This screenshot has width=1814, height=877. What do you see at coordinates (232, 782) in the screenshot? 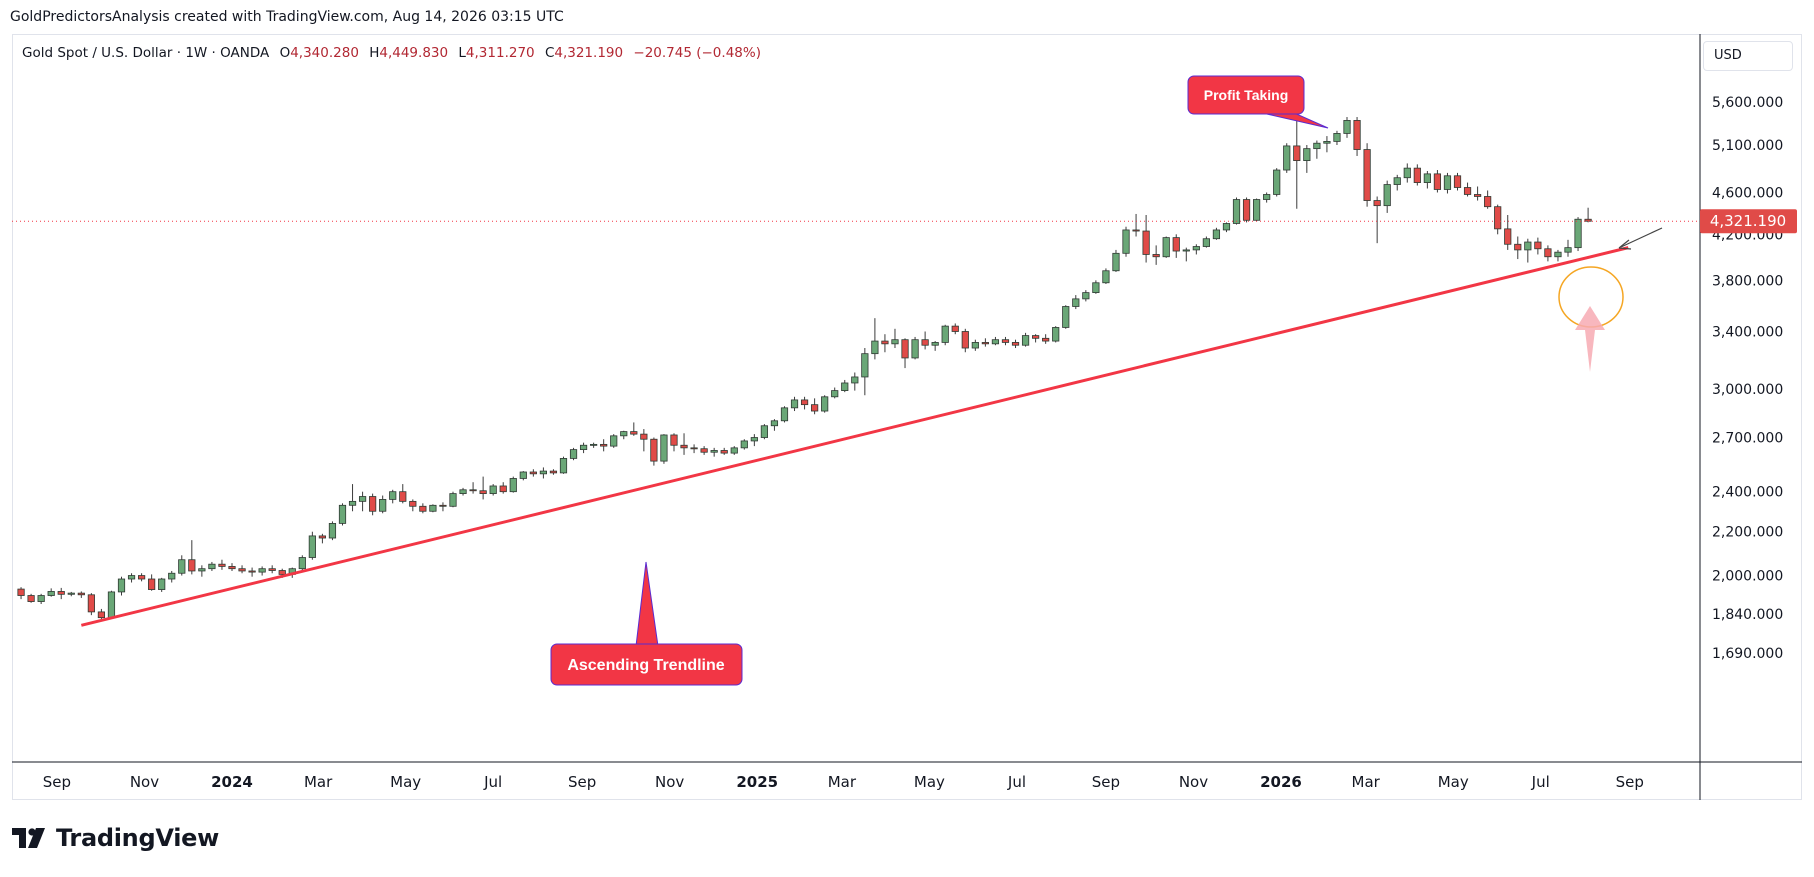
I see `time-tick-label: 2024` at bounding box center [232, 782].